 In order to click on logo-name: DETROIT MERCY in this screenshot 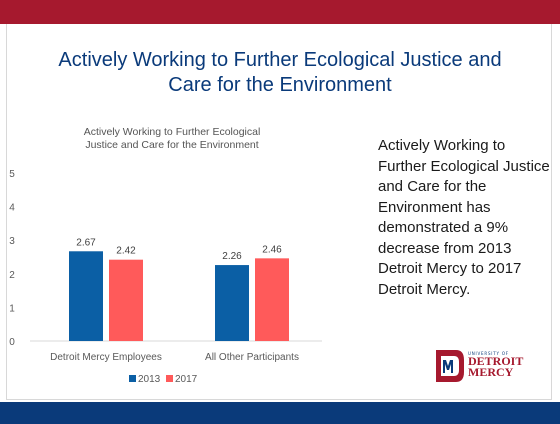, I will do `click(496, 366)`.